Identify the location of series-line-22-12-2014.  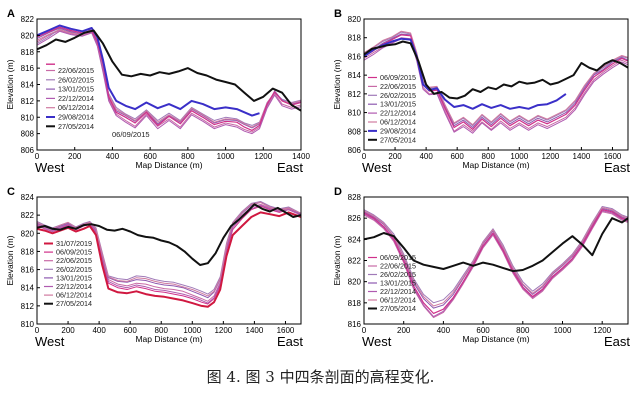
(169, 82).